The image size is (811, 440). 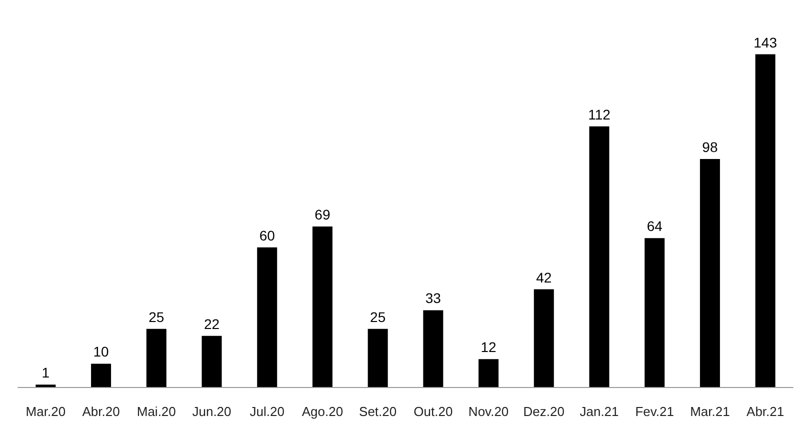 I want to click on data-label: 33, so click(x=433, y=298).